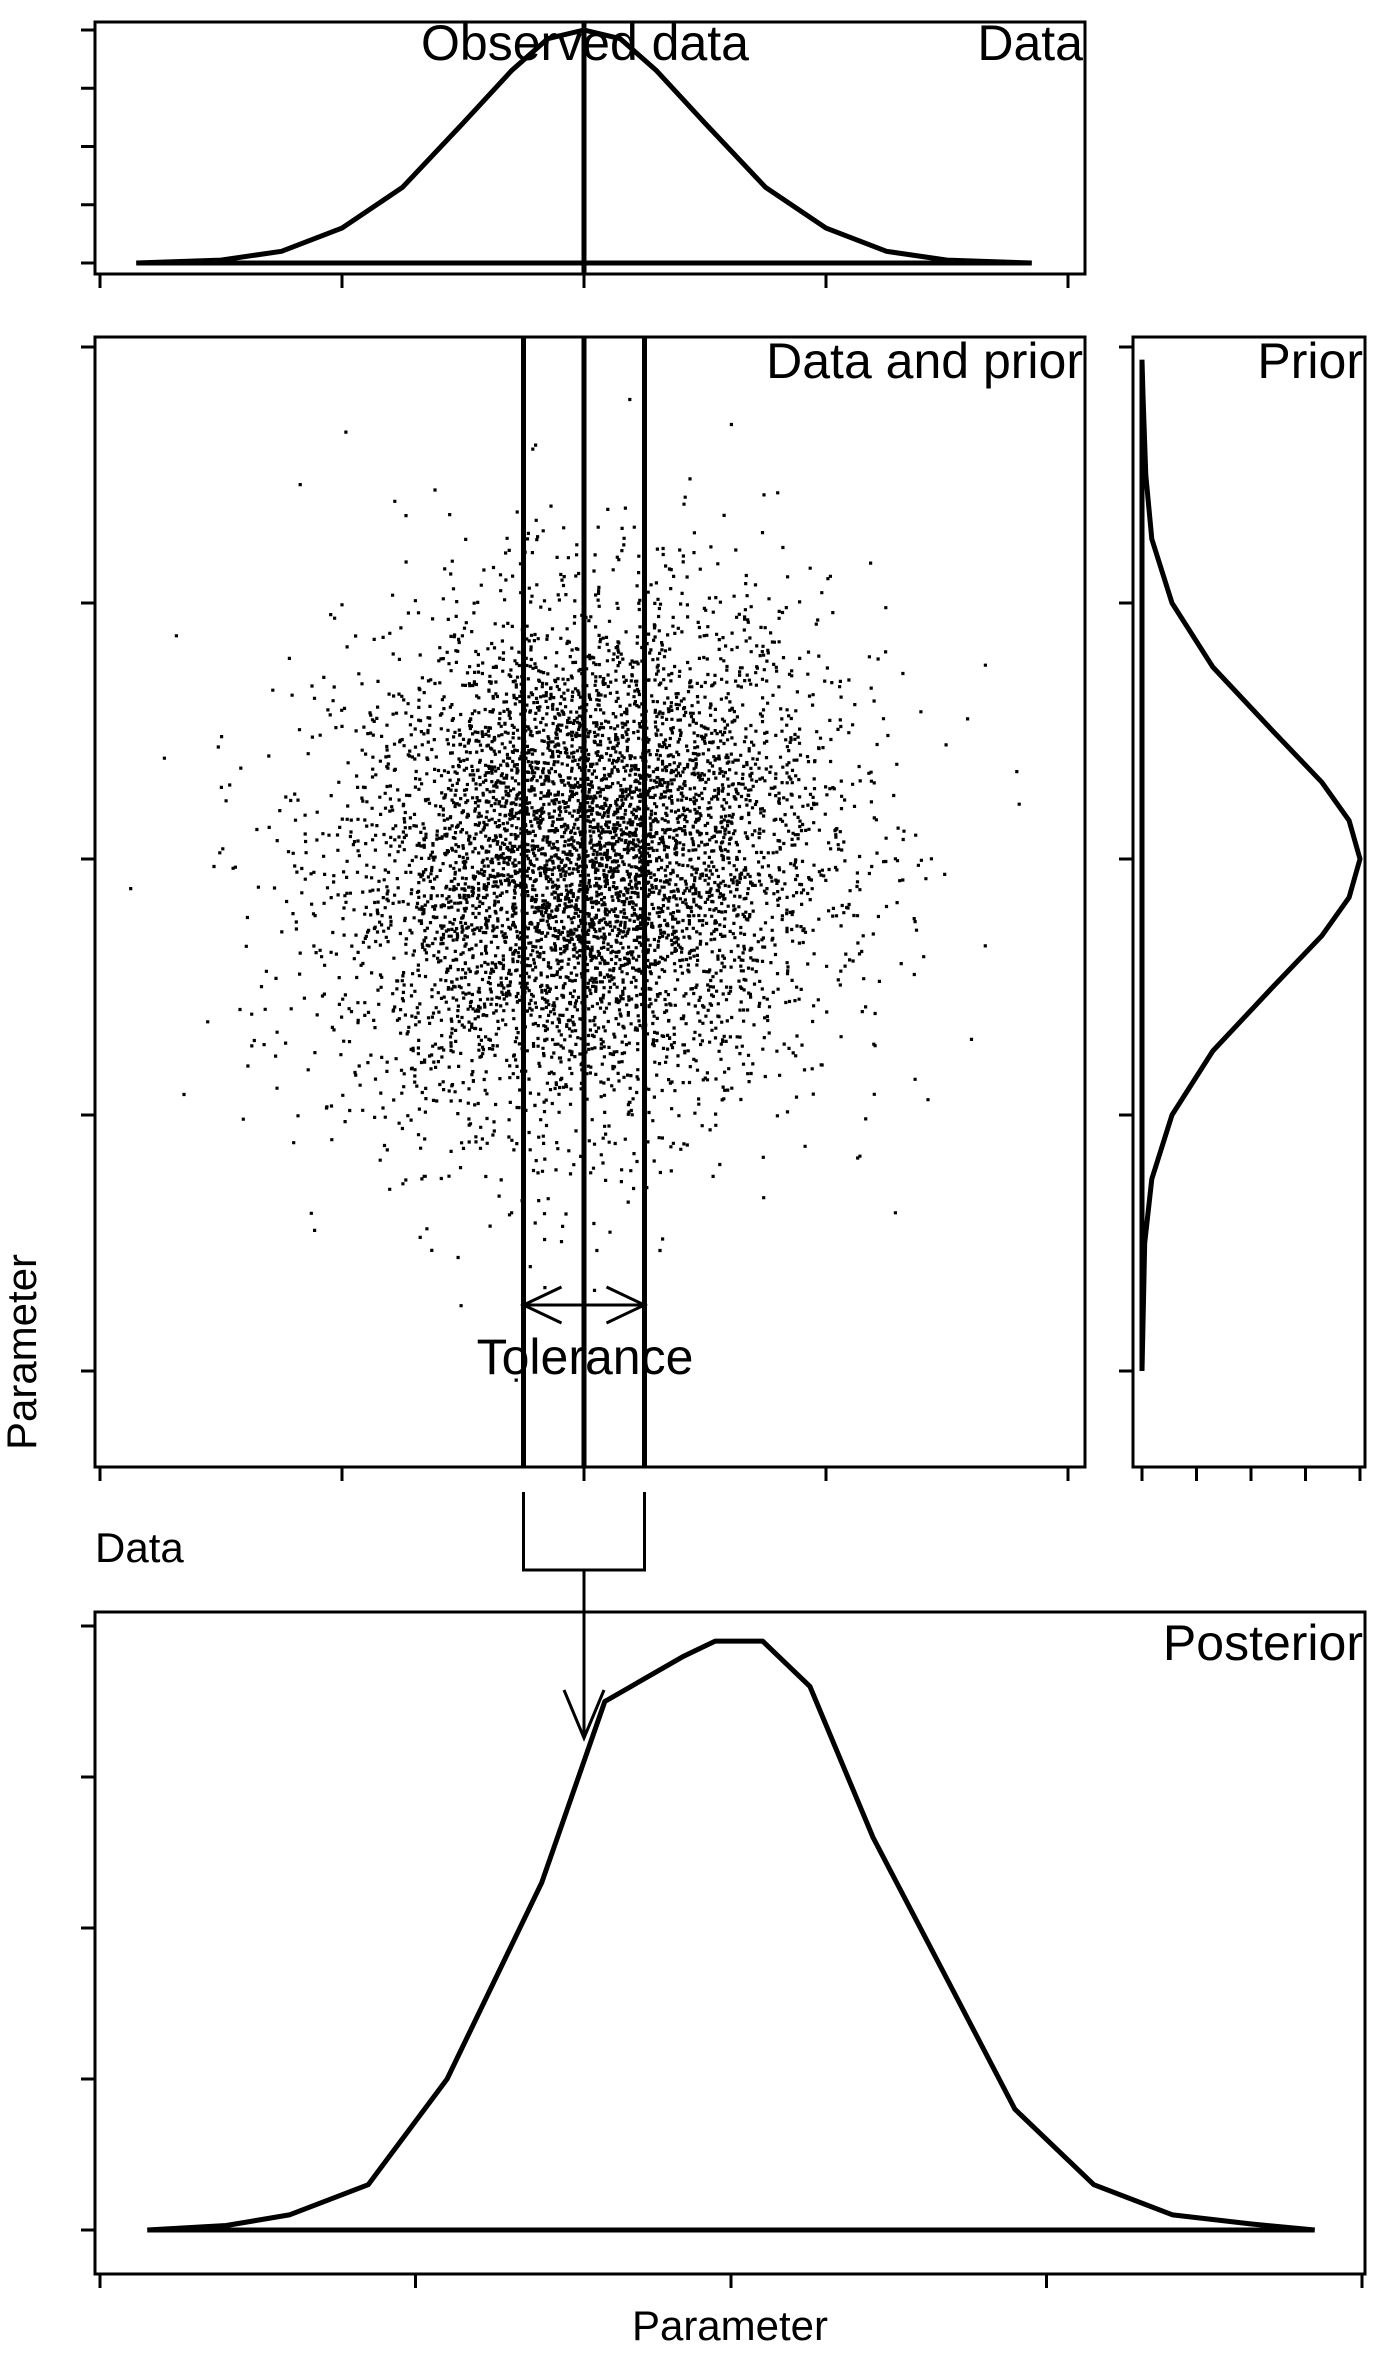  What do you see at coordinates (584, 1474) in the screenshot?
I see `data-and-prior-x-ticks` at bounding box center [584, 1474].